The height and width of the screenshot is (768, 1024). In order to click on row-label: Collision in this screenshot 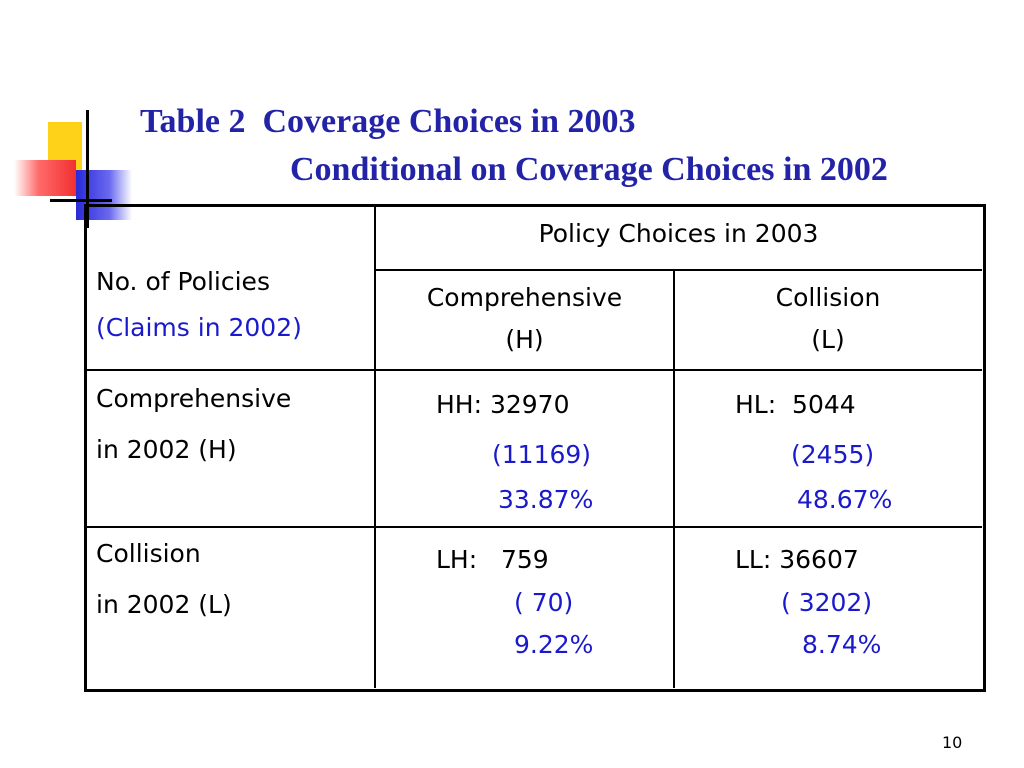, I will do `click(148, 553)`.